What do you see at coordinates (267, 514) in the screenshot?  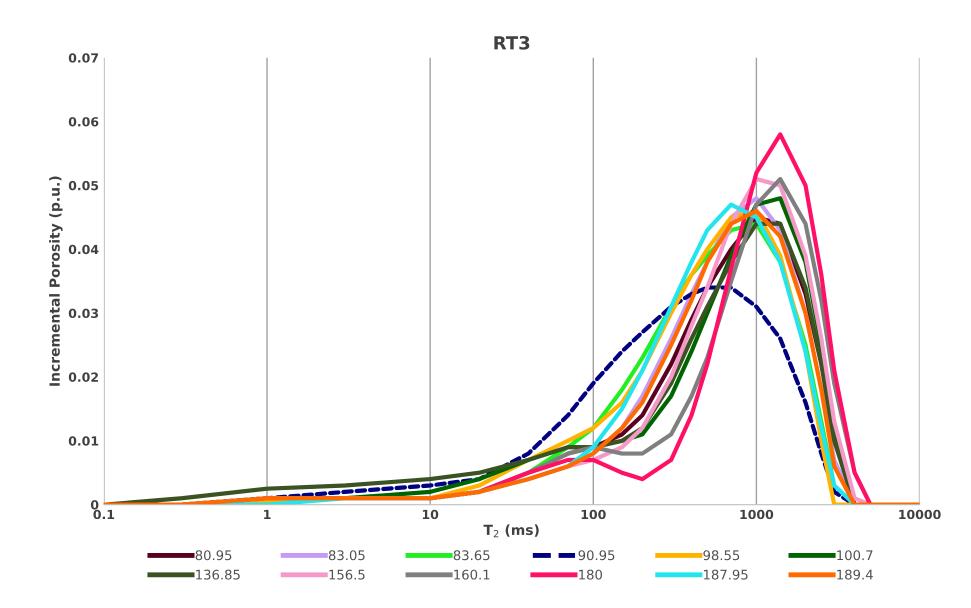 I see `x-tick-label: 1` at bounding box center [267, 514].